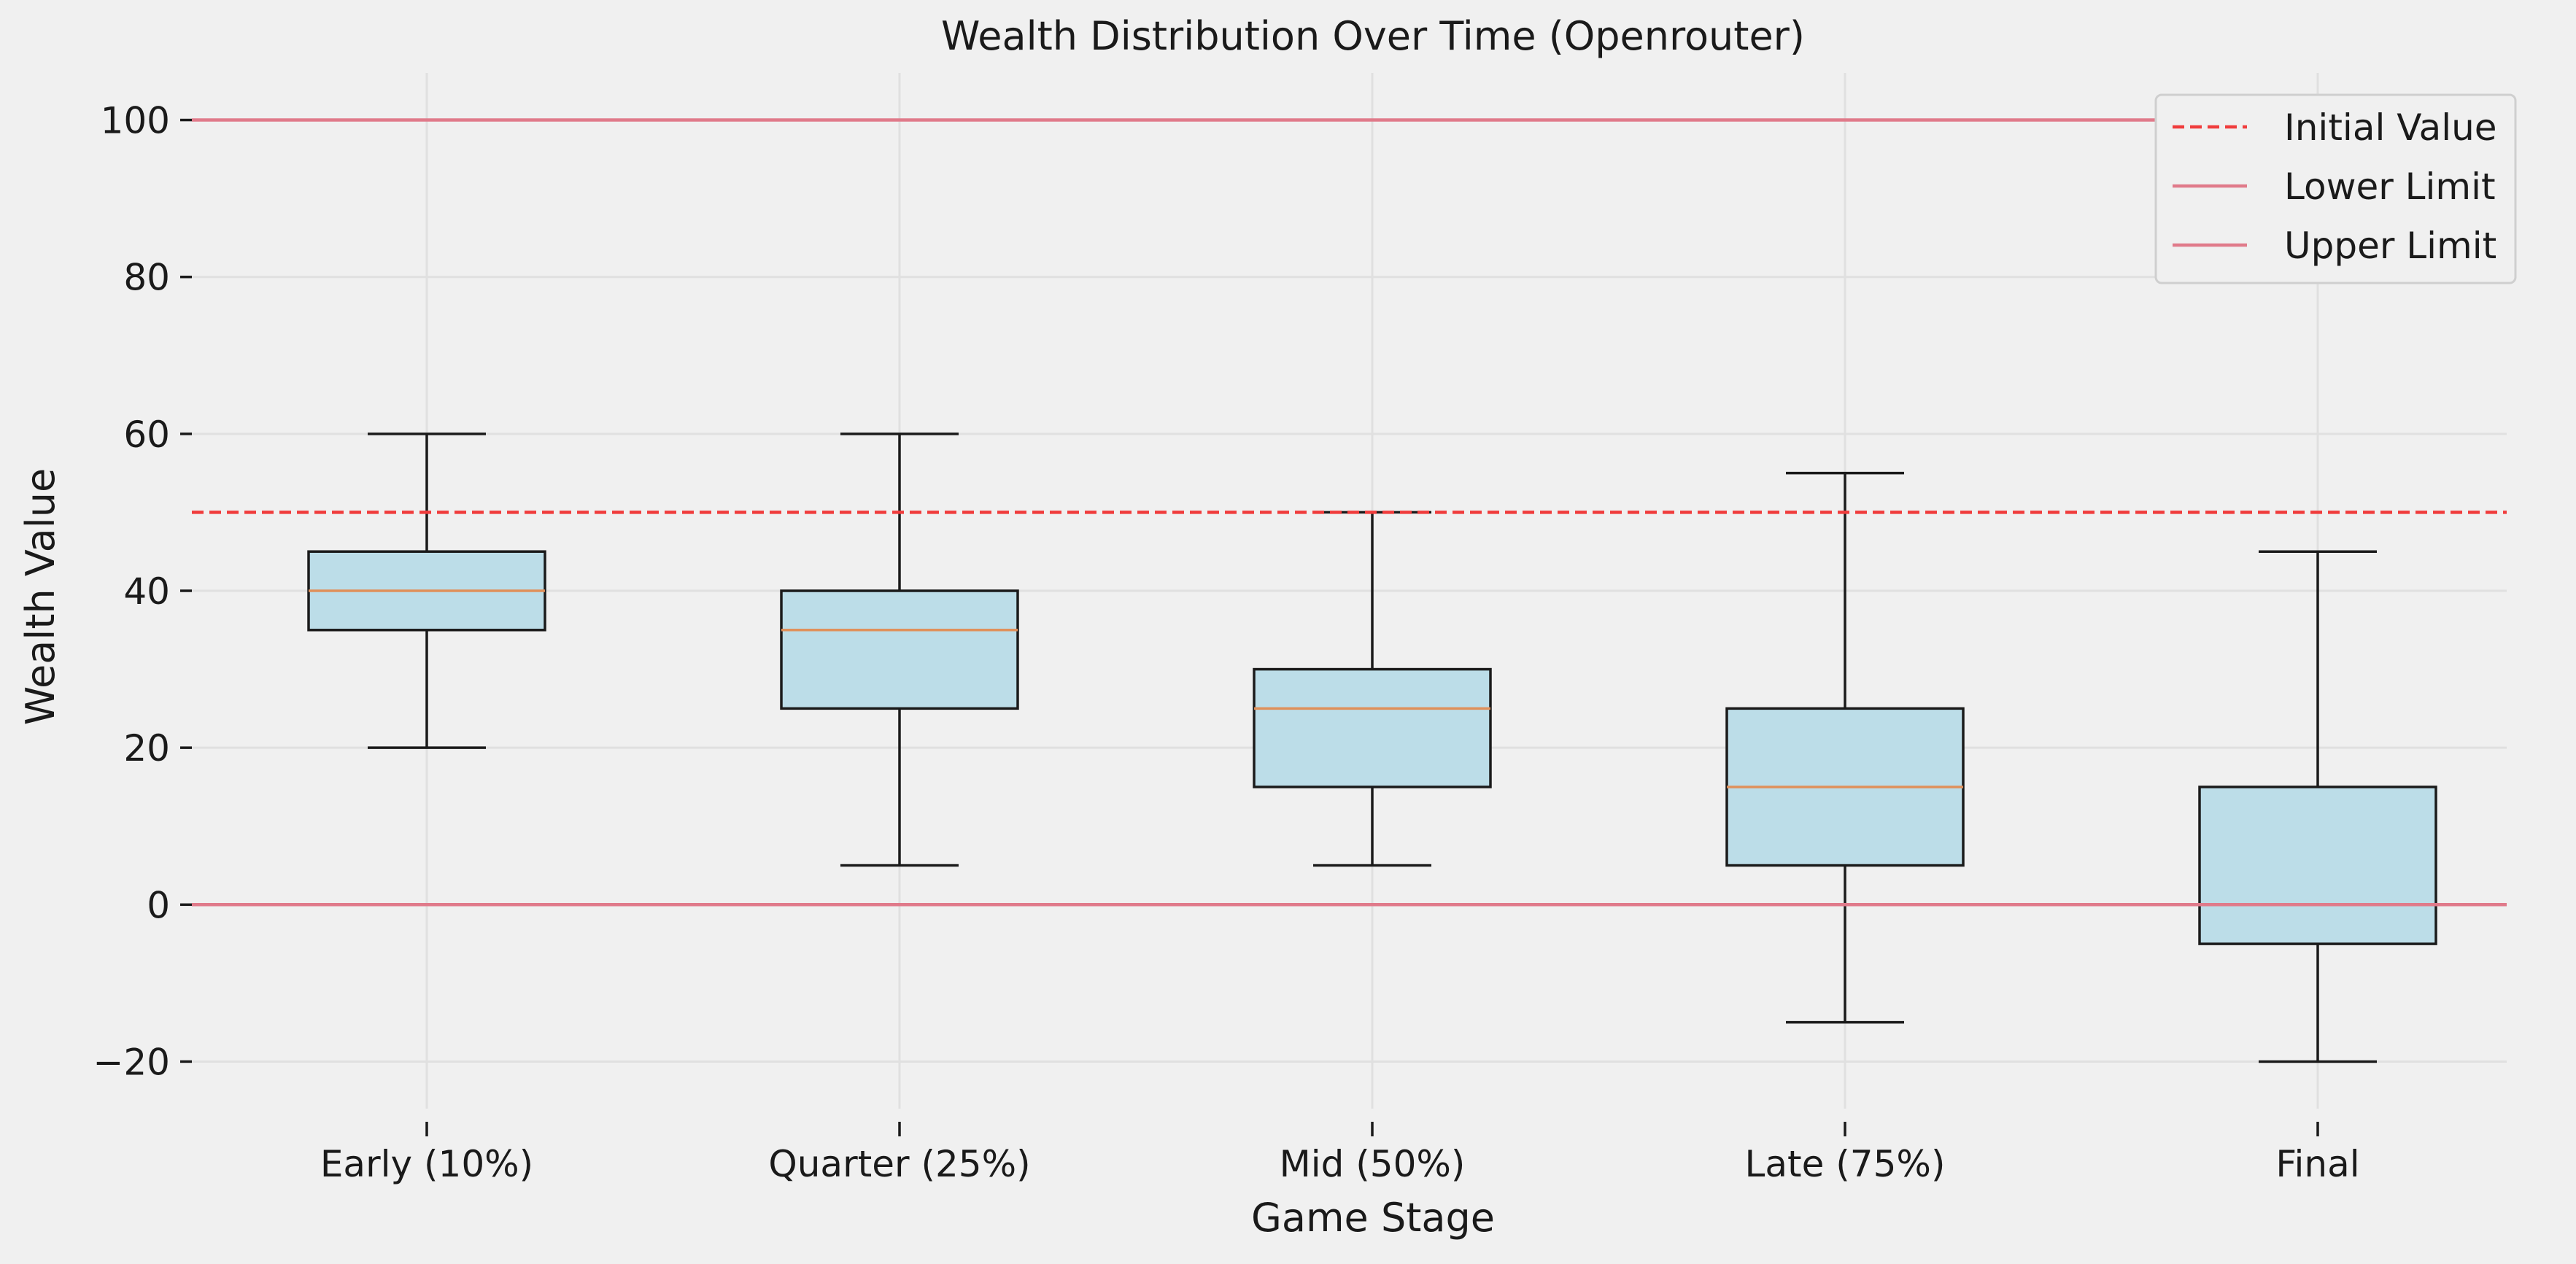 Image resolution: width=2576 pixels, height=1264 pixels. What do you see at coordinates (40, 596) in the screenshot?
I see `y-axis-title: Wealth Value` at bounding box center [40, 596].